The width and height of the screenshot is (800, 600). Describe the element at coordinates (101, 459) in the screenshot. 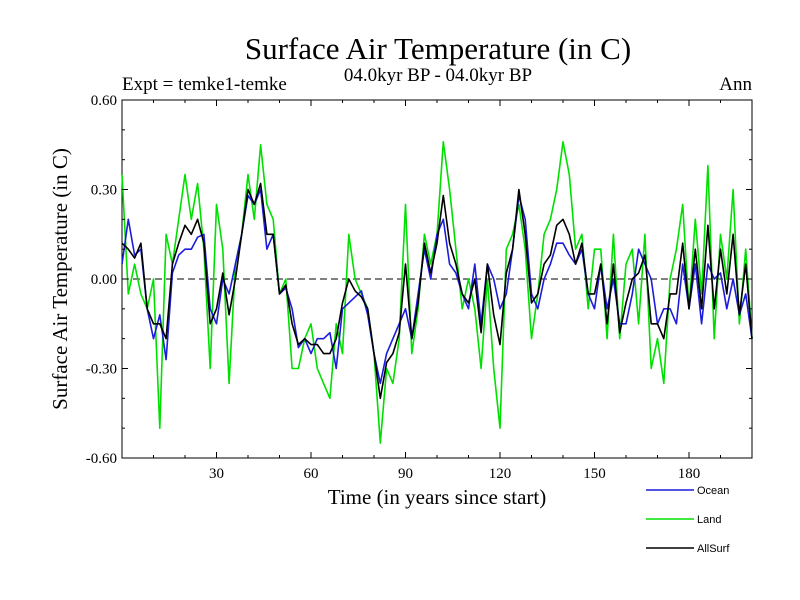

I see `y-tick-label: -0.60` at that location.